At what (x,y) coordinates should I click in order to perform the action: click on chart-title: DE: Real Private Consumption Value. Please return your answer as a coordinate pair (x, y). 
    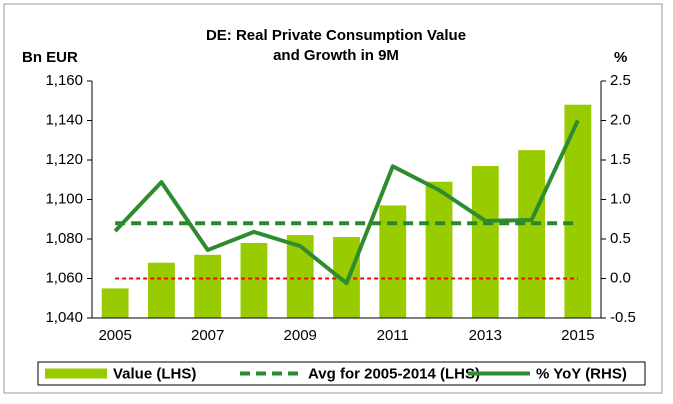
    Looking at the image, I should click on (336, 35).